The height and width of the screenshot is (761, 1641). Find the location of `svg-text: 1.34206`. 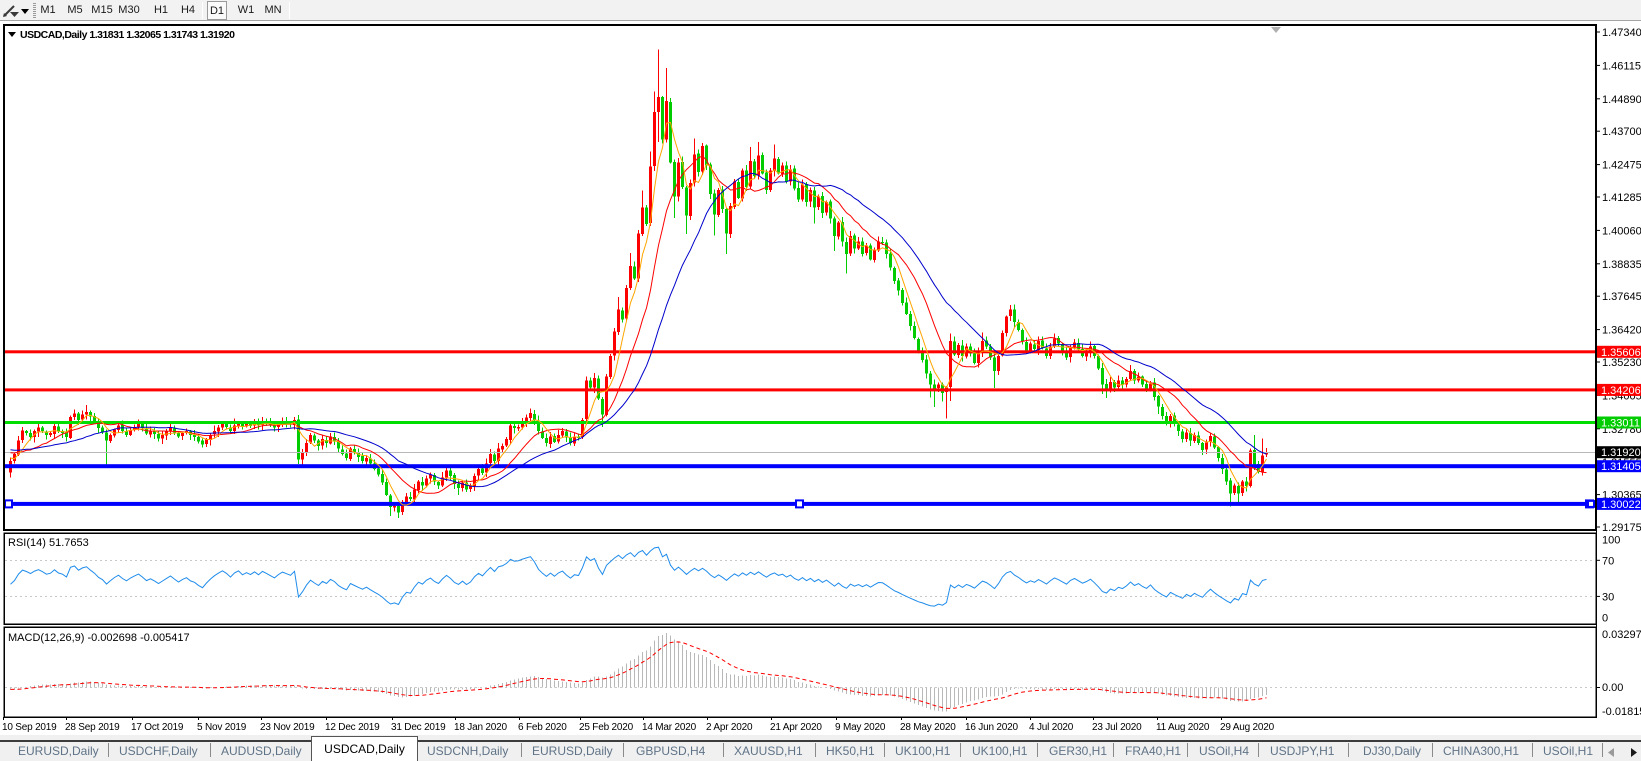

svg-text: 1.34206 is located at coordinates (1621, 391).